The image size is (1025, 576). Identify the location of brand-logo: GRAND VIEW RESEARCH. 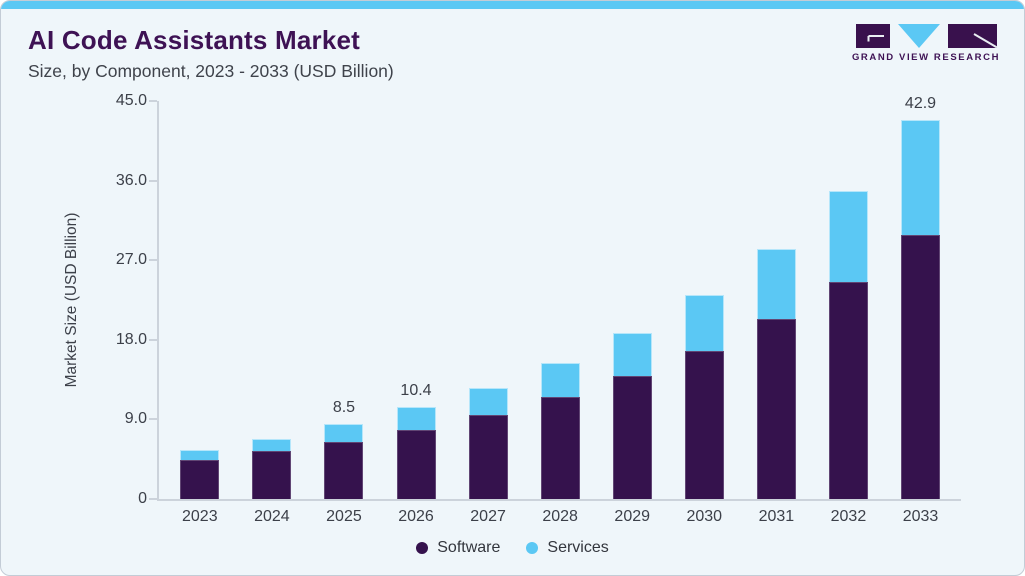
(926, 43).